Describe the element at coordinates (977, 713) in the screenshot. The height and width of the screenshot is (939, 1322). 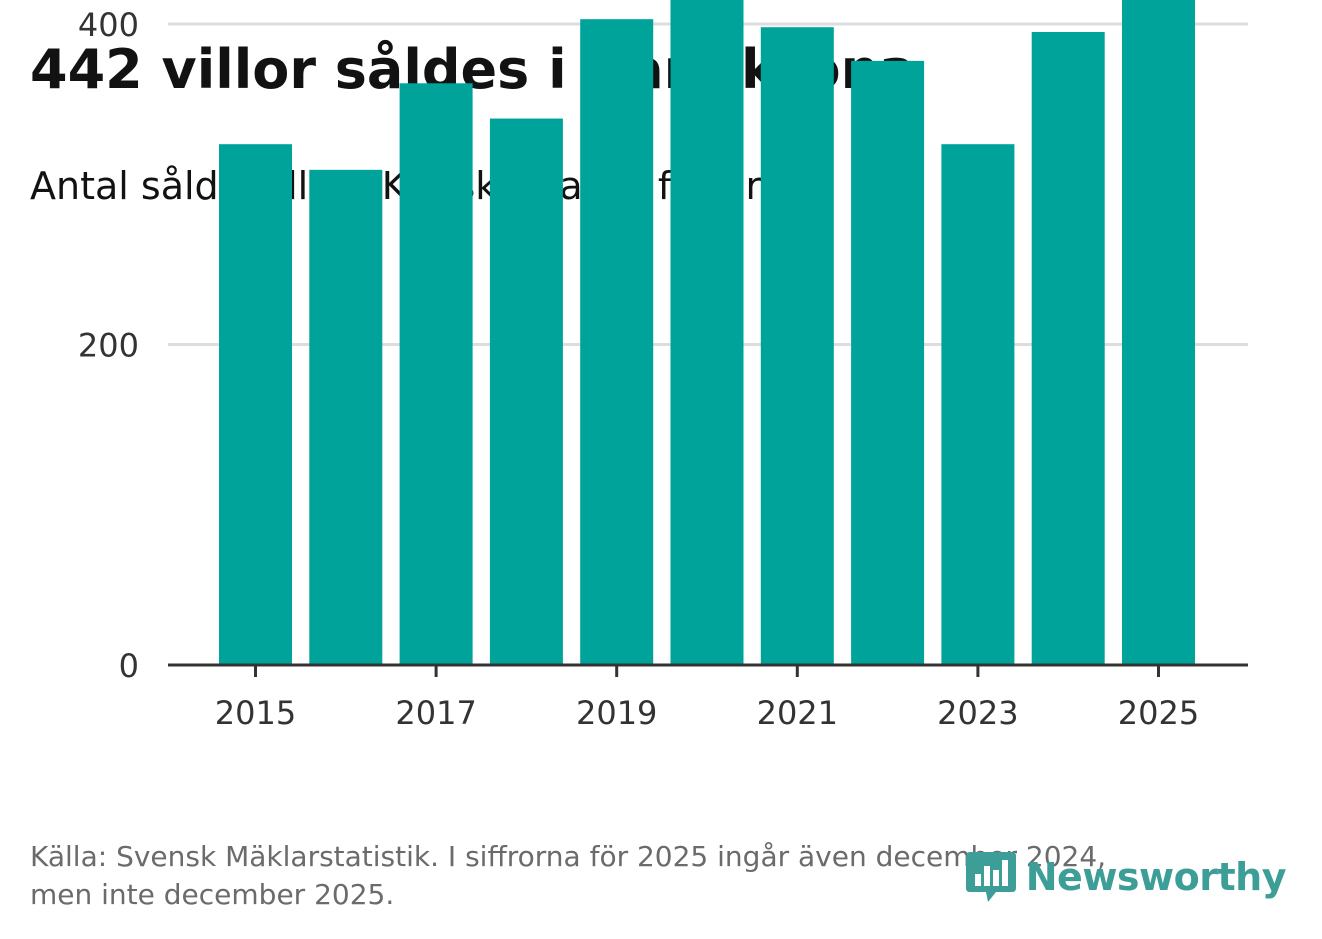
I see `x-tick-label-2023: 2023` at that location.